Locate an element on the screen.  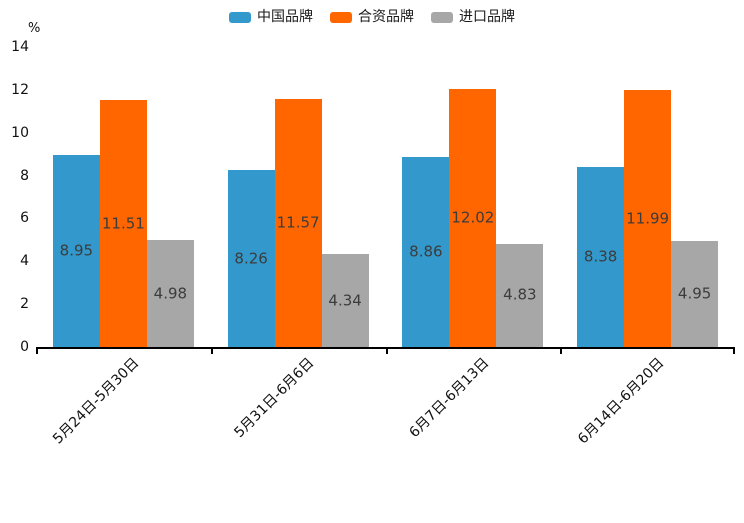
x-axis-line is located at coordinates (385, 348).